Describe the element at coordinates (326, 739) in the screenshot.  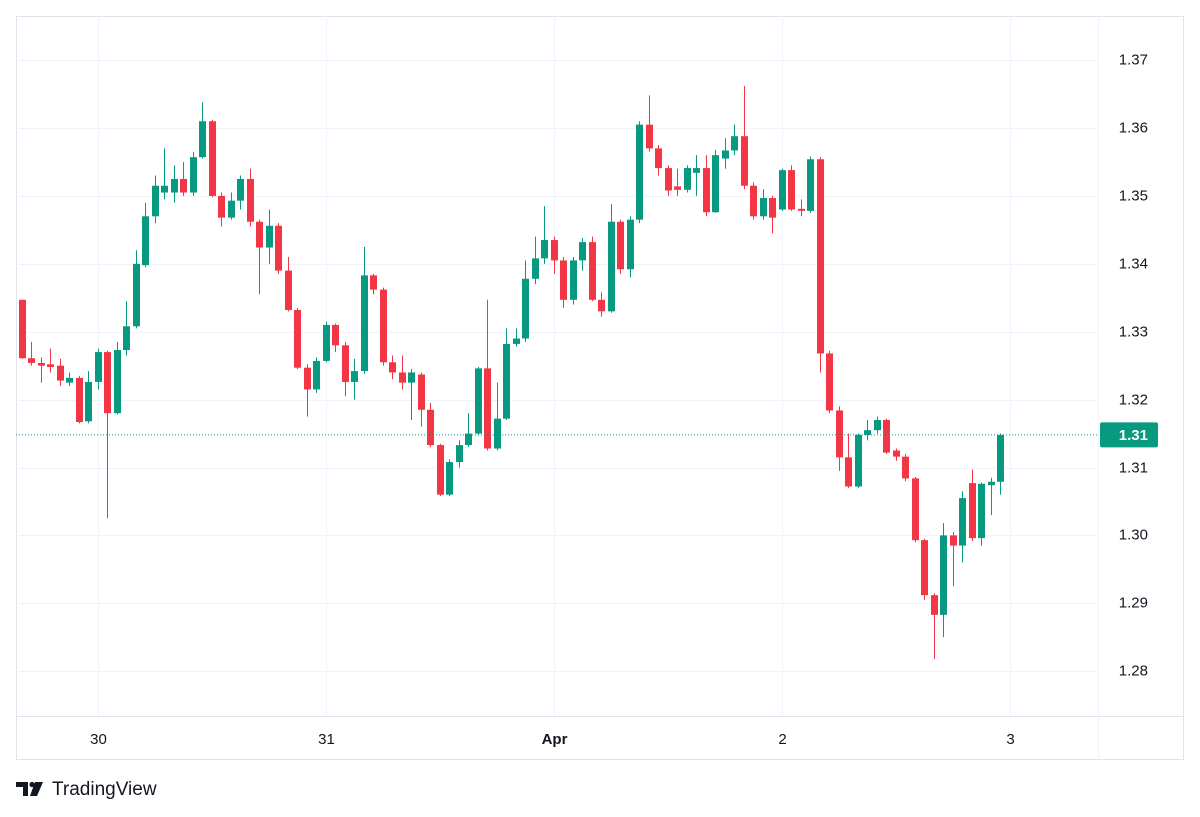
I see `x-tick-label: 31` at that location.